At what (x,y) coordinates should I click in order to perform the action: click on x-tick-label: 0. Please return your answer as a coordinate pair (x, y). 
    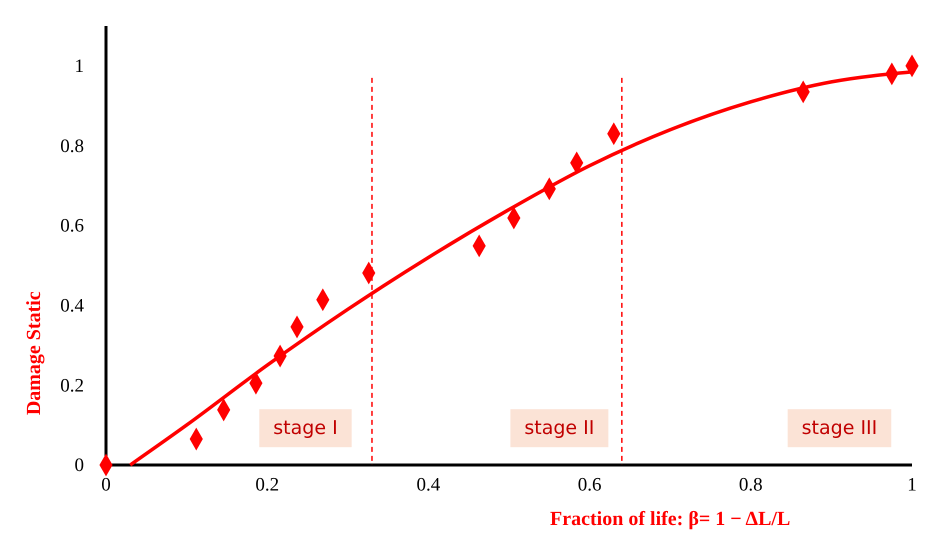
    Looking at the image, I should click on (106, 485).